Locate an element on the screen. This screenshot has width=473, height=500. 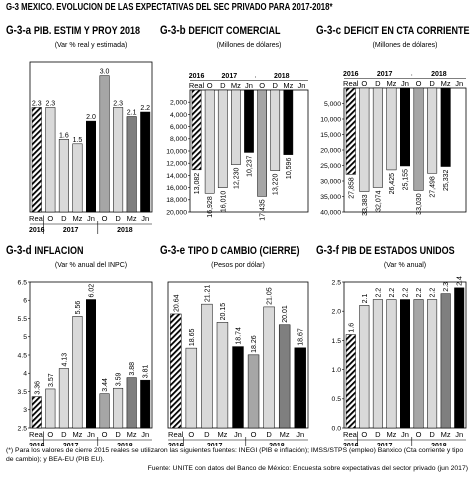
chart-title-text: TIPO D CAMBIO (CIERRE) is located at coordinates (244, 251).